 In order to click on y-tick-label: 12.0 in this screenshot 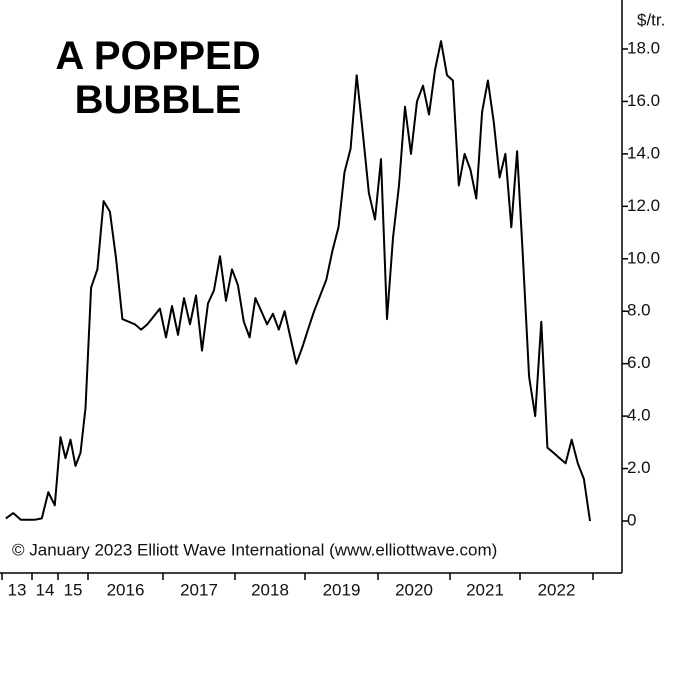, I will do `click(643, 205)`.